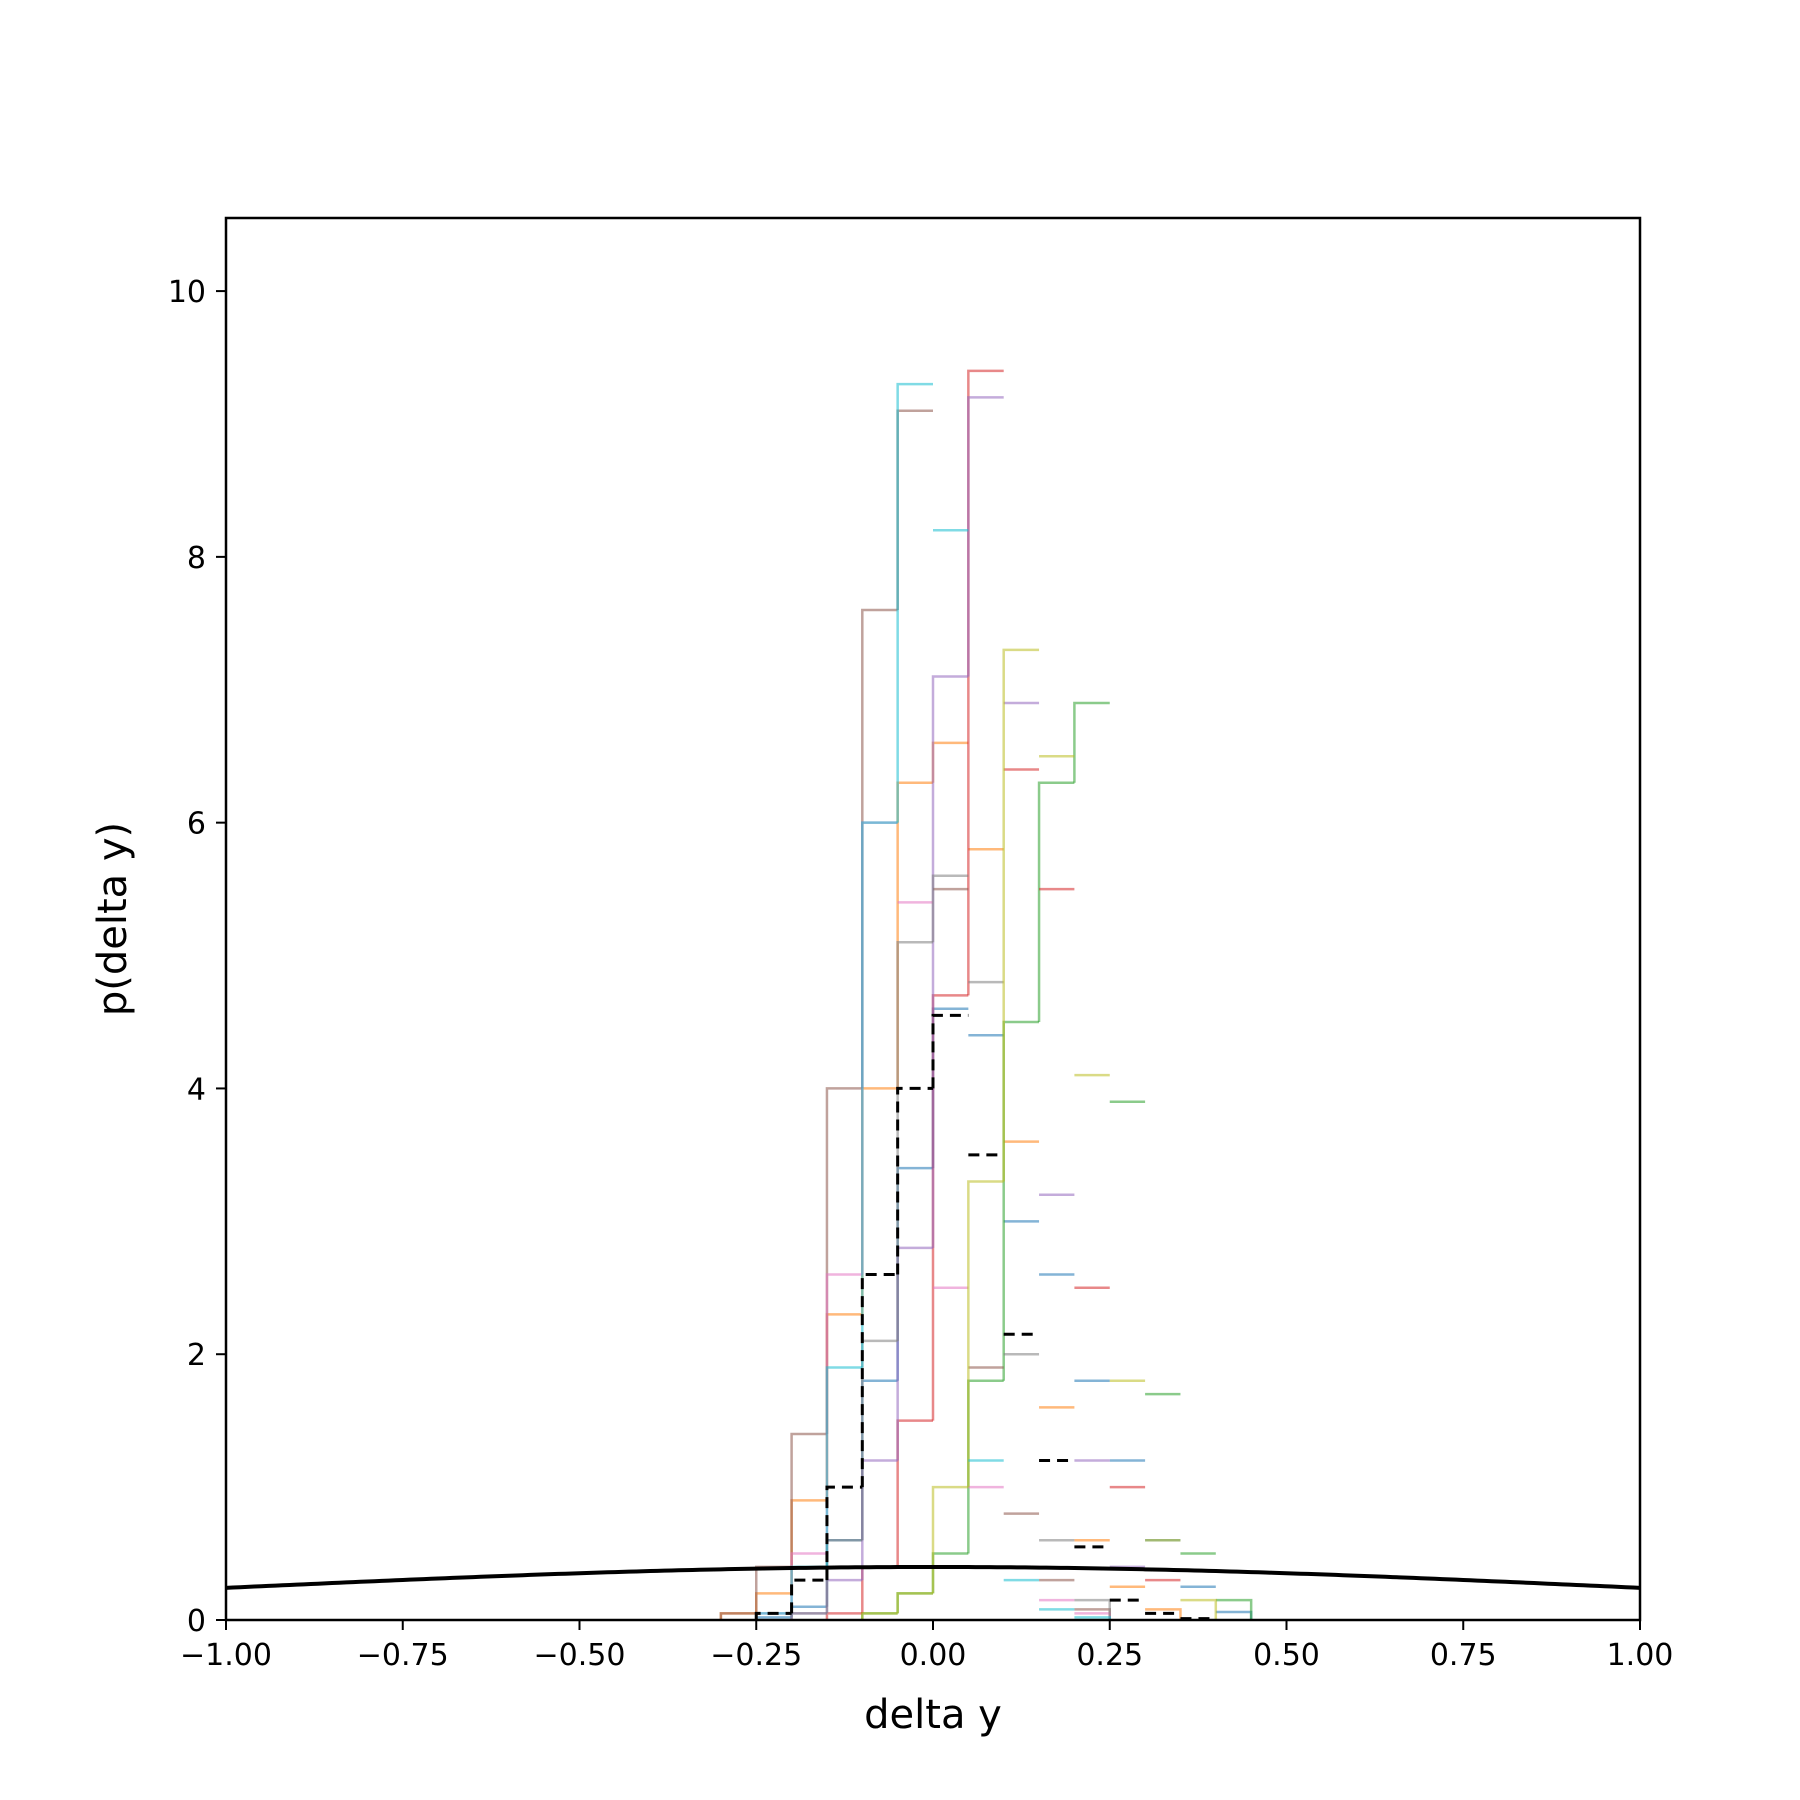 The width and height of the screenshot is (1800, 1800). I want to click on x-tick-label: −0.25, so click(756, 1655).